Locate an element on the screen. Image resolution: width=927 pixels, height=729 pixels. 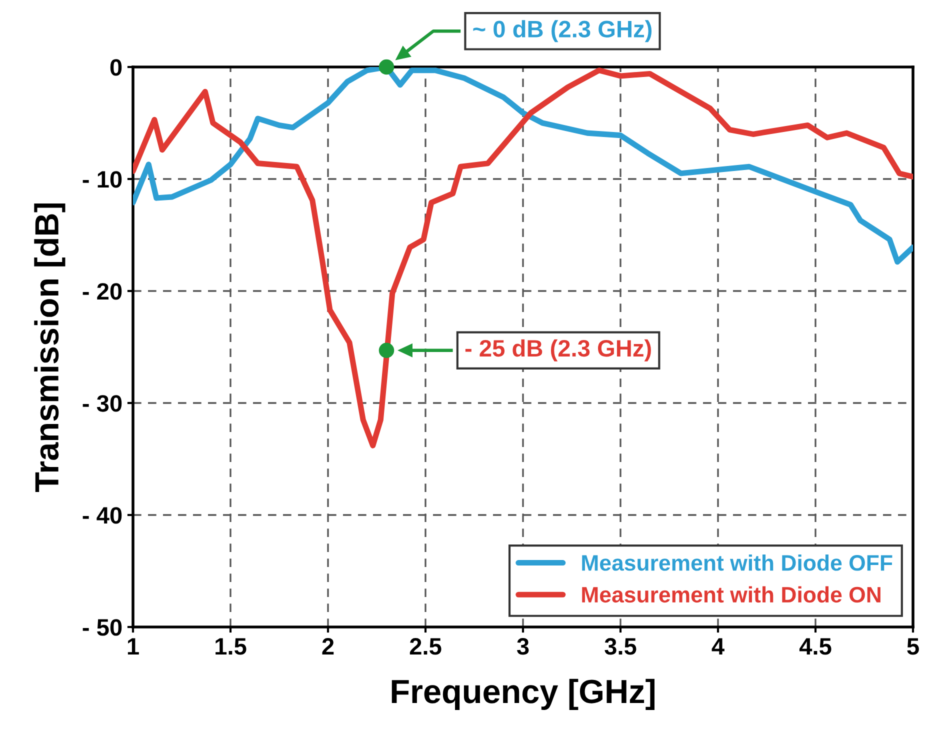
x-axis-title: Frequency [GHz] is located at coordinates (523, 694).